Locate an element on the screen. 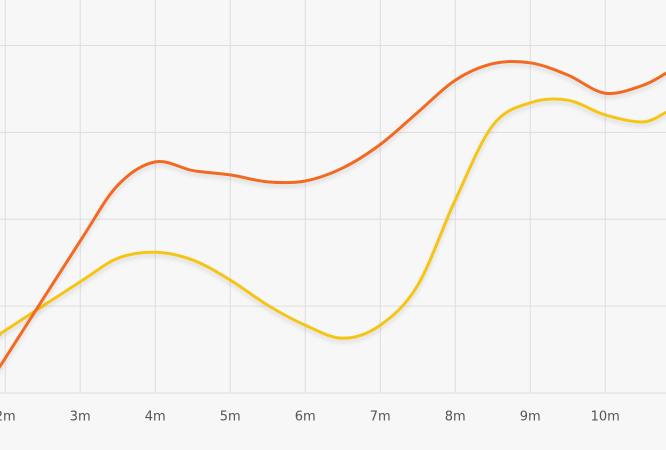 This screenshot has height=450, width=666. x-tick-label: 5m is located at coordinates (230, 417).